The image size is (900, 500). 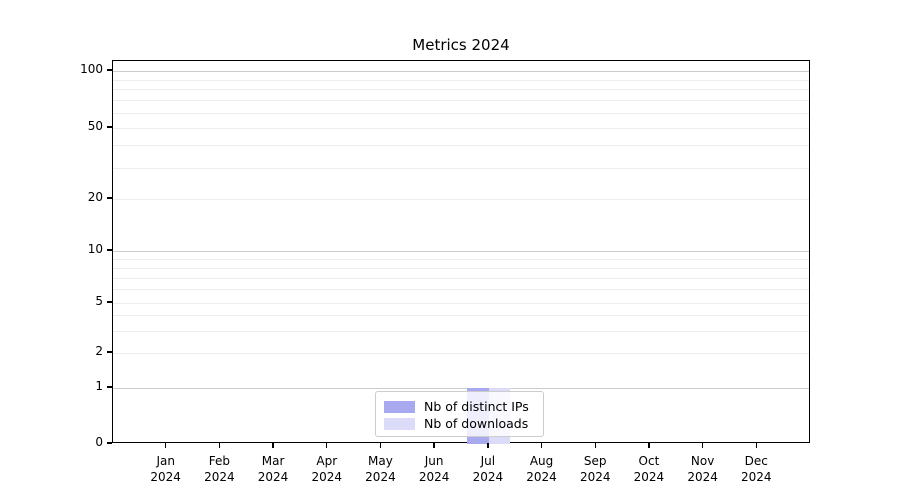 What do you see at coordinates (380, 445) in the screenshot?
I see `x-tick-mark-may-2024` at bounding box center [380, 445].